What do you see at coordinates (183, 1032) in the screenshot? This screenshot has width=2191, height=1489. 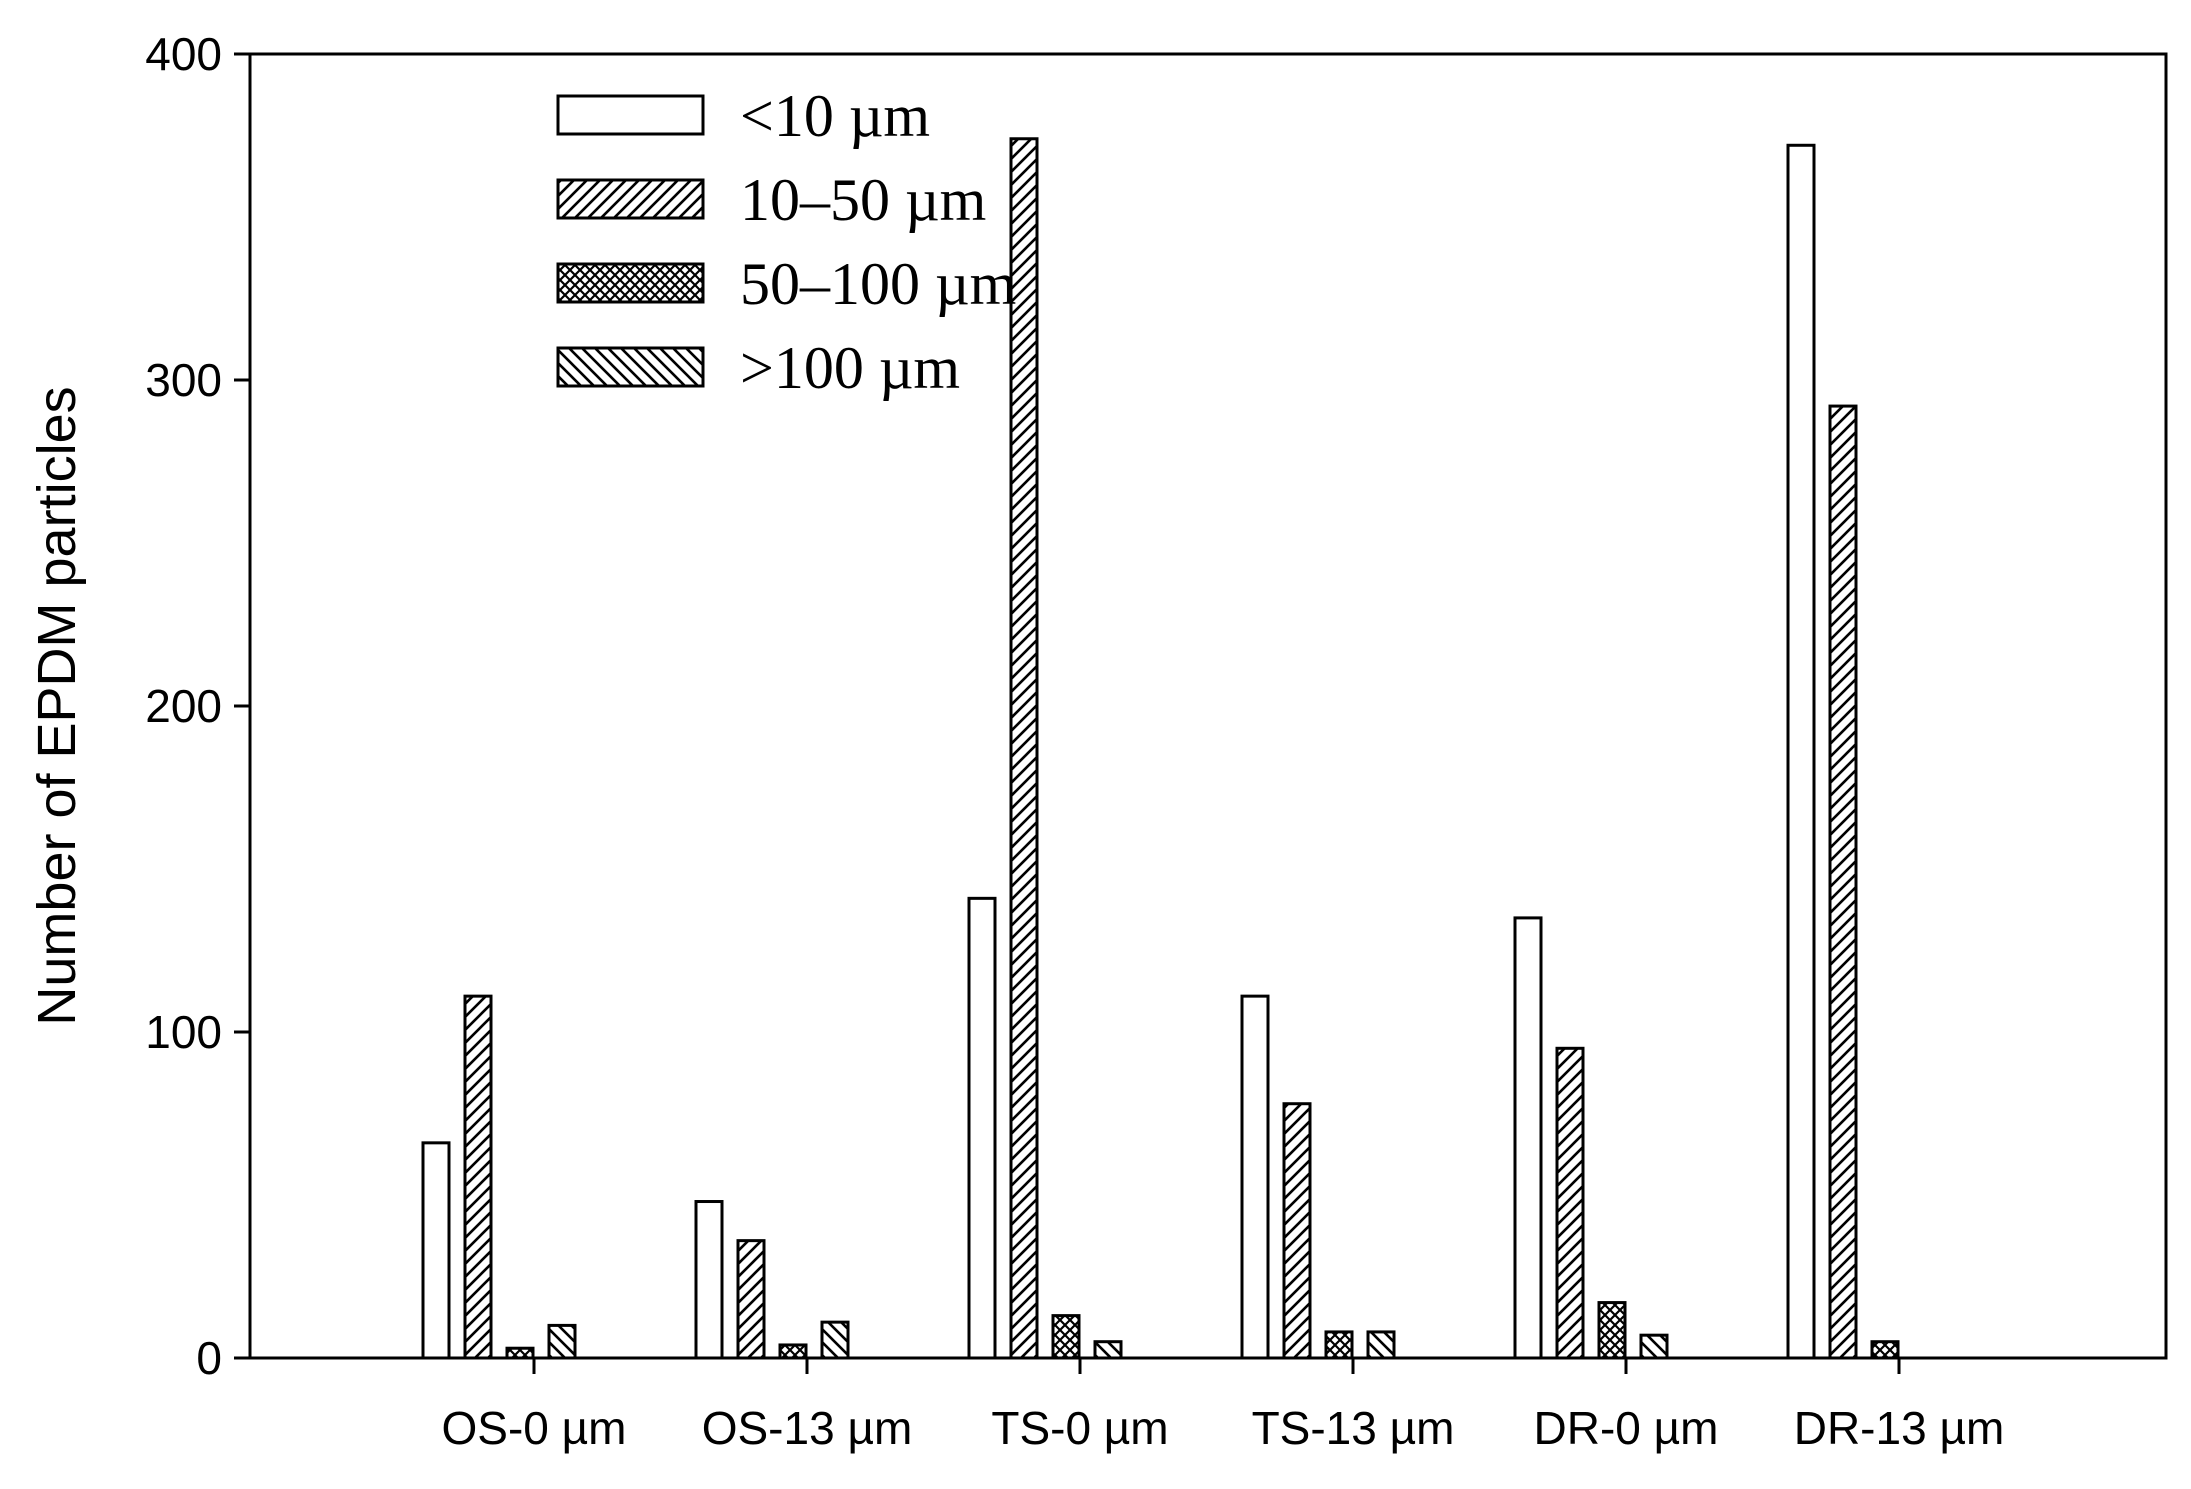 I see `y-tick-label: 100` at bounding box center [183, 1032].